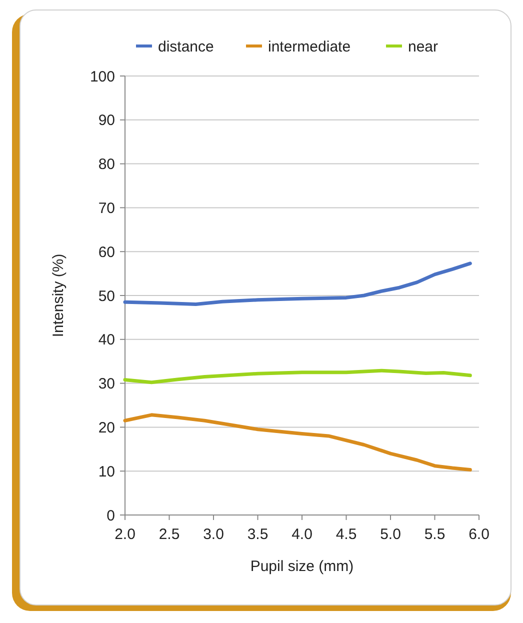  I want to click on y-tick-label: 0, so click(110, 515).